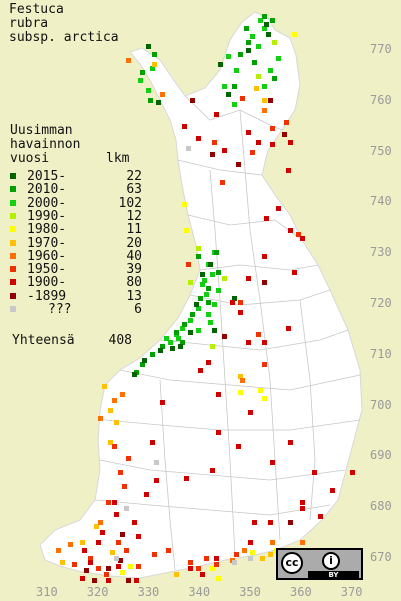 This screenshot has height=601, width=401. Describe the element at coordinates (130, 203) in the screenshot. I see `legend-item-count: 102` at that location.